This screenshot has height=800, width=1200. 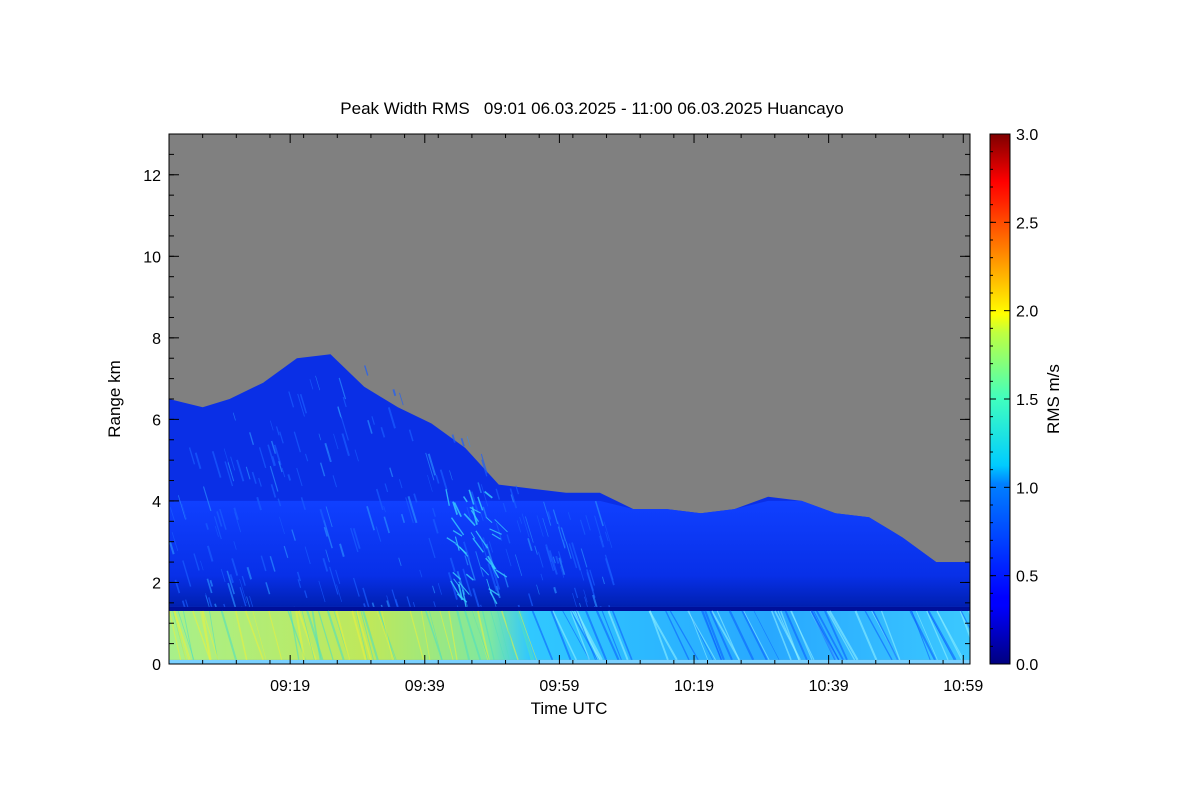 What do you see at coordinates (114, 398) in the screenshot?
I see `y-axis-label: Range km` at bounding box center [114, 398].